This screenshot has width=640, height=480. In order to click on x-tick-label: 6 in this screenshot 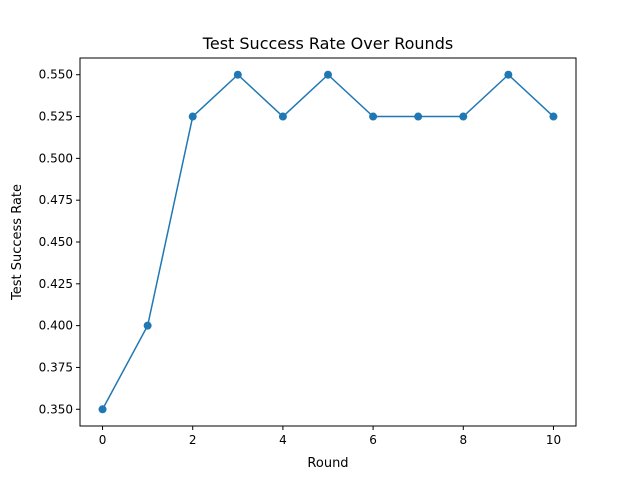, I will do `click(373, 440)`.